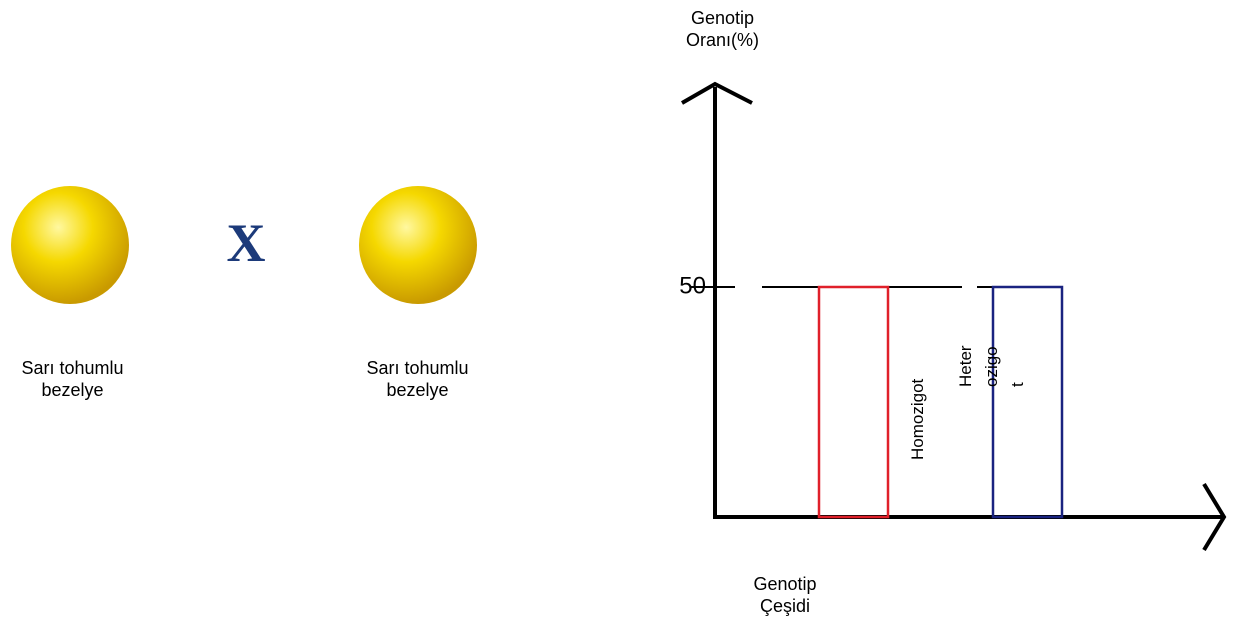 The height and width of the screenshot is (633, 1238). Describe the element at coordinates (717, 93) in the screenshot. I see `y-arrow` at that location.